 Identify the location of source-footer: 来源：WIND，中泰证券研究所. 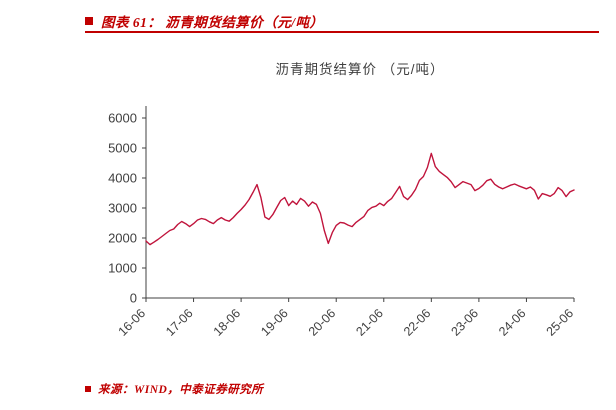
(174, 389).